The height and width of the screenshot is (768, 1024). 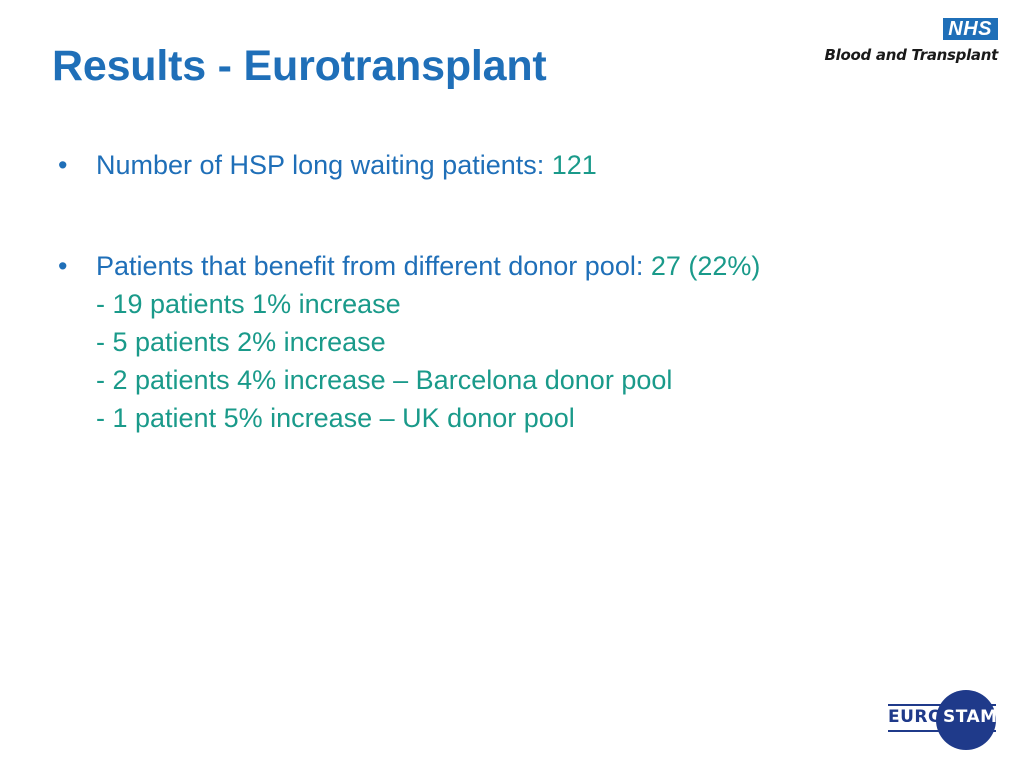 I want to click on eurostam-rule-bottom, so click(x=942, y=731).